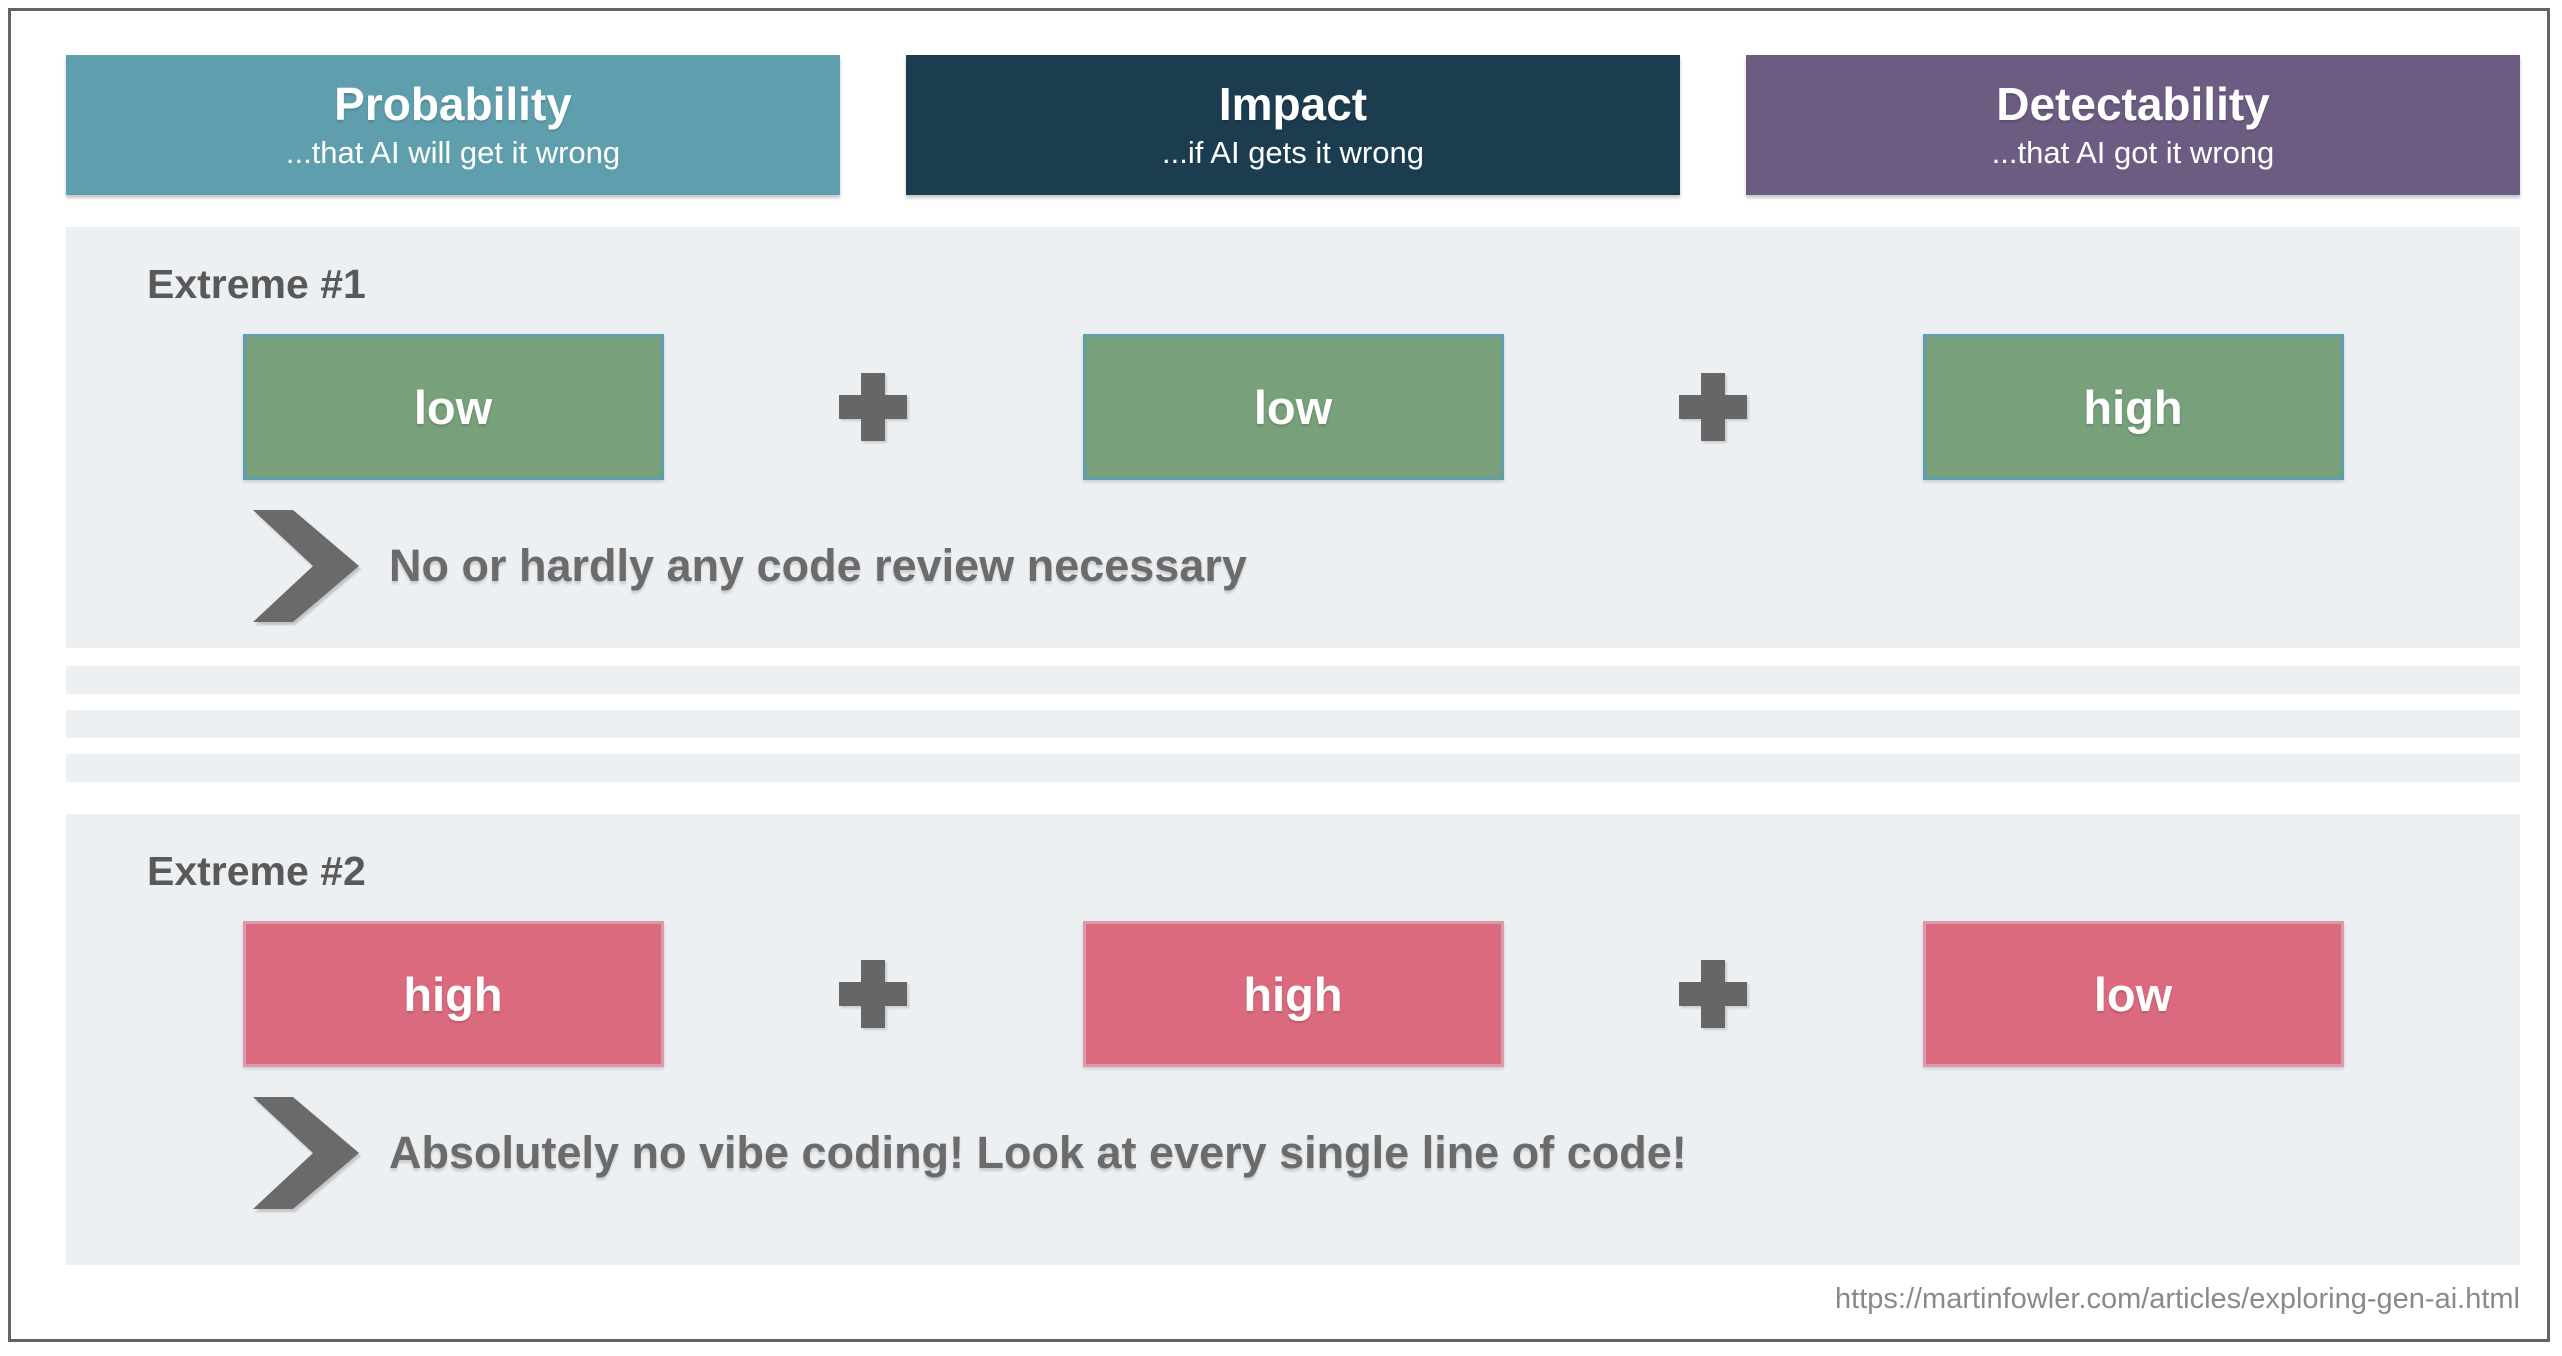  I want to click on header-detectability: Detectability ...that AI got it wrong, so click(2133, 125).